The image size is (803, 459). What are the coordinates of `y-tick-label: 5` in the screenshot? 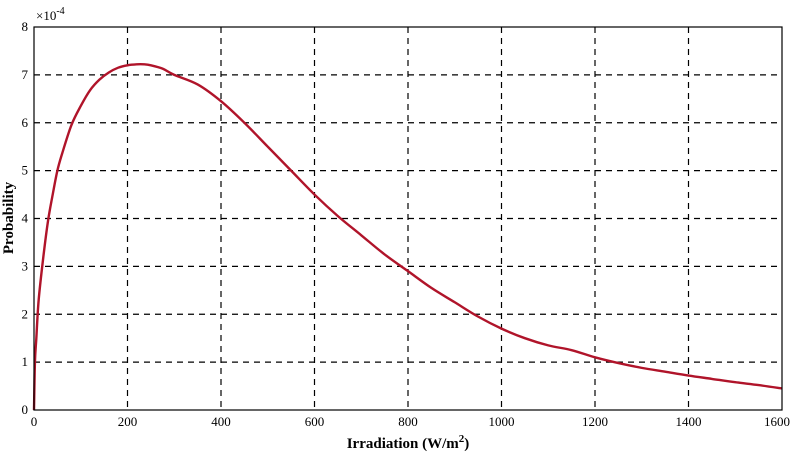 It's located at (25, 170).